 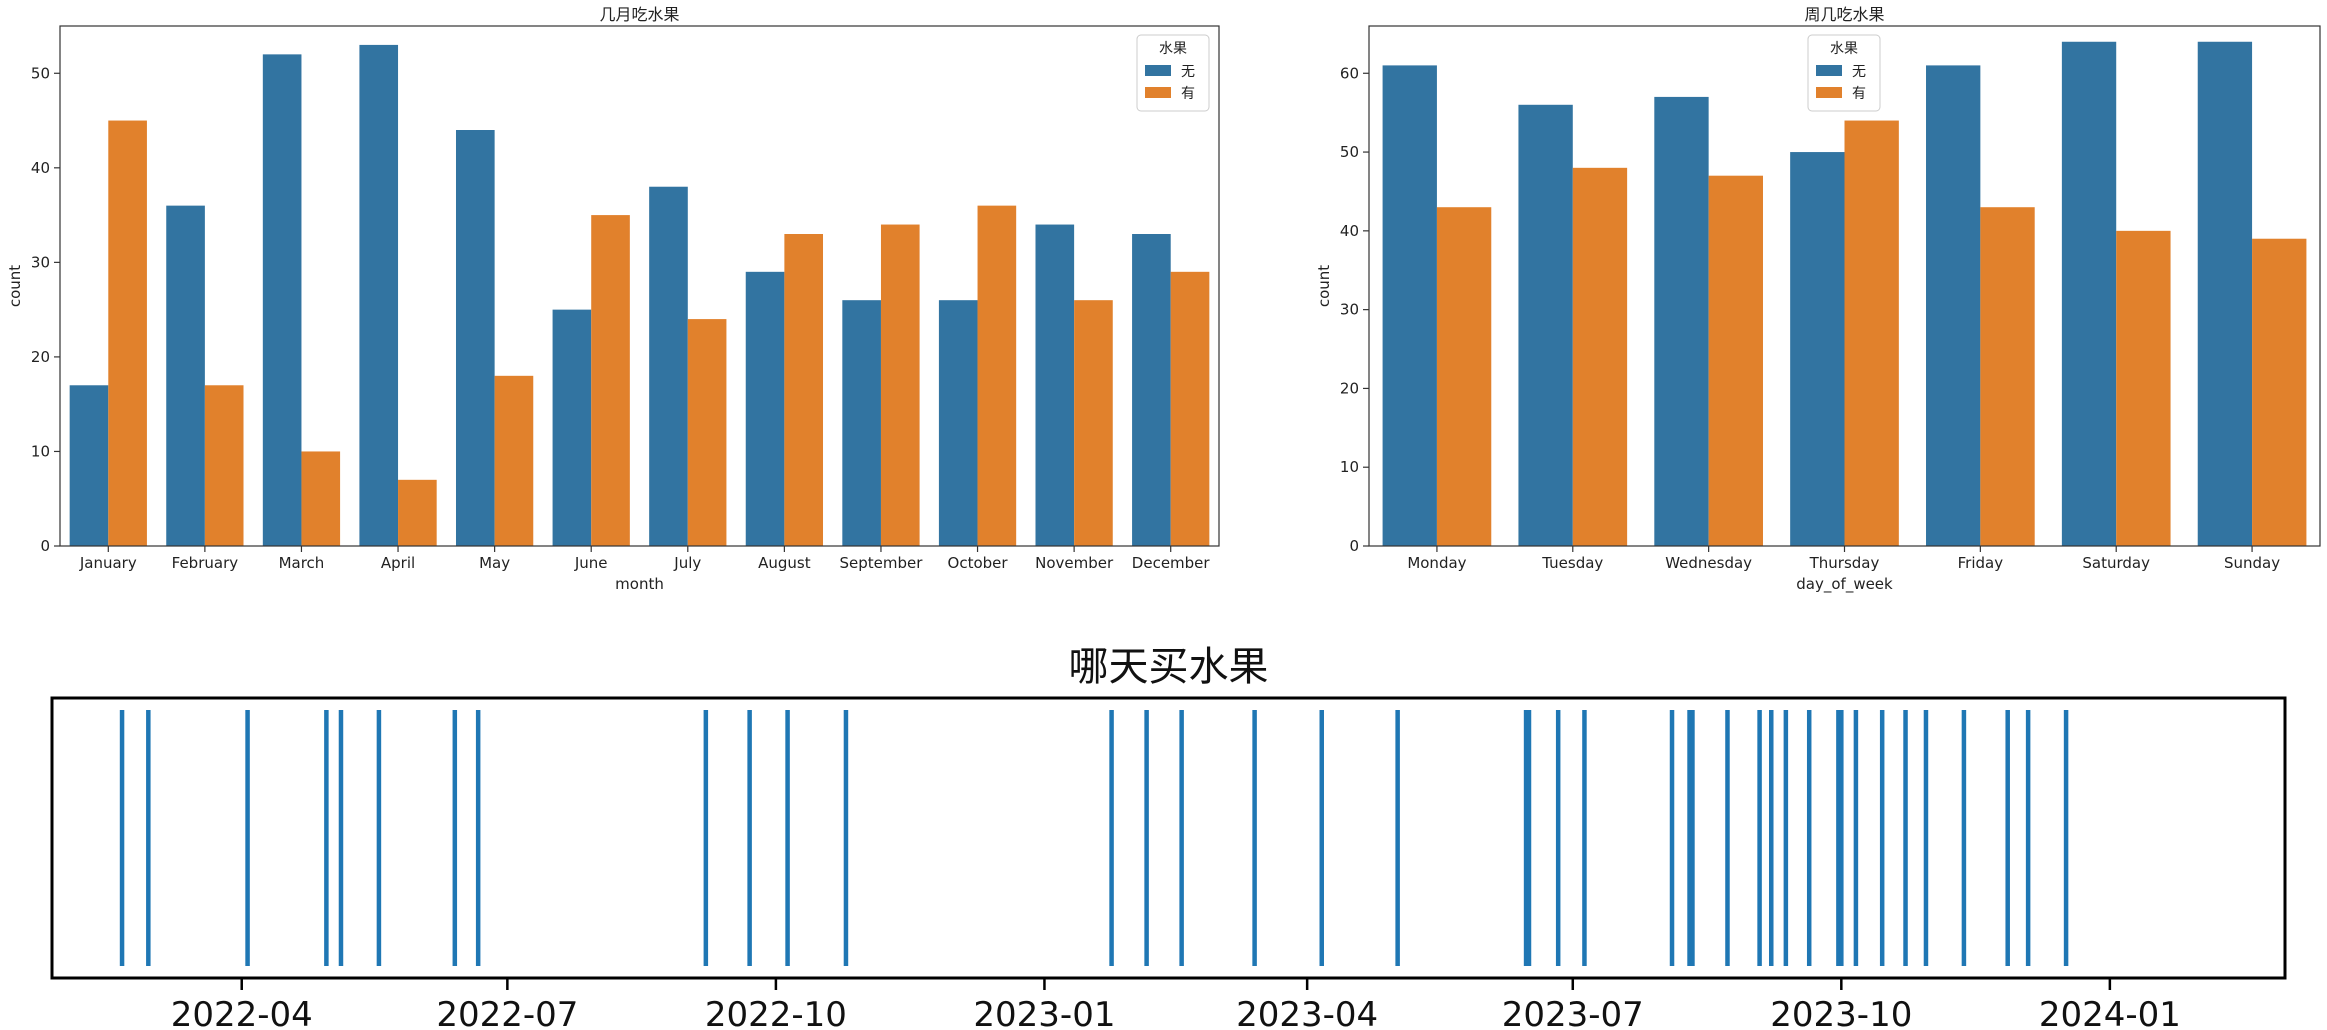 I want to click on x-tick-label: Friday, so click(x=1981, y=563).